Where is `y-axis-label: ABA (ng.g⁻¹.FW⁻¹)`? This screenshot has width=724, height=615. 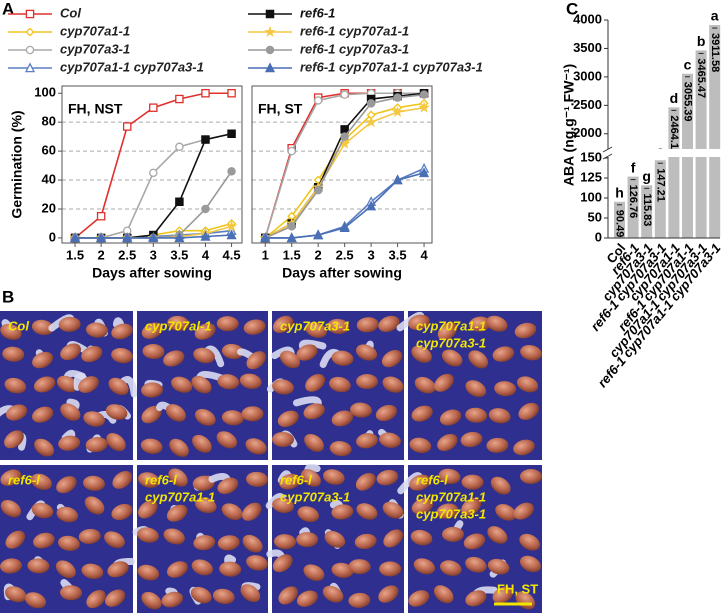
y-axis-label: ABA (ng.g⁻¹.FW⁻¹) is located at coordinates (569, 125).